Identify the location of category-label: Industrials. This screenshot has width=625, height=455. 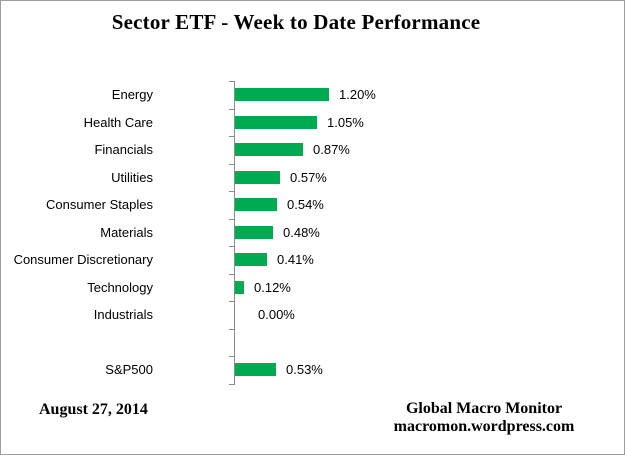
(123, 314).